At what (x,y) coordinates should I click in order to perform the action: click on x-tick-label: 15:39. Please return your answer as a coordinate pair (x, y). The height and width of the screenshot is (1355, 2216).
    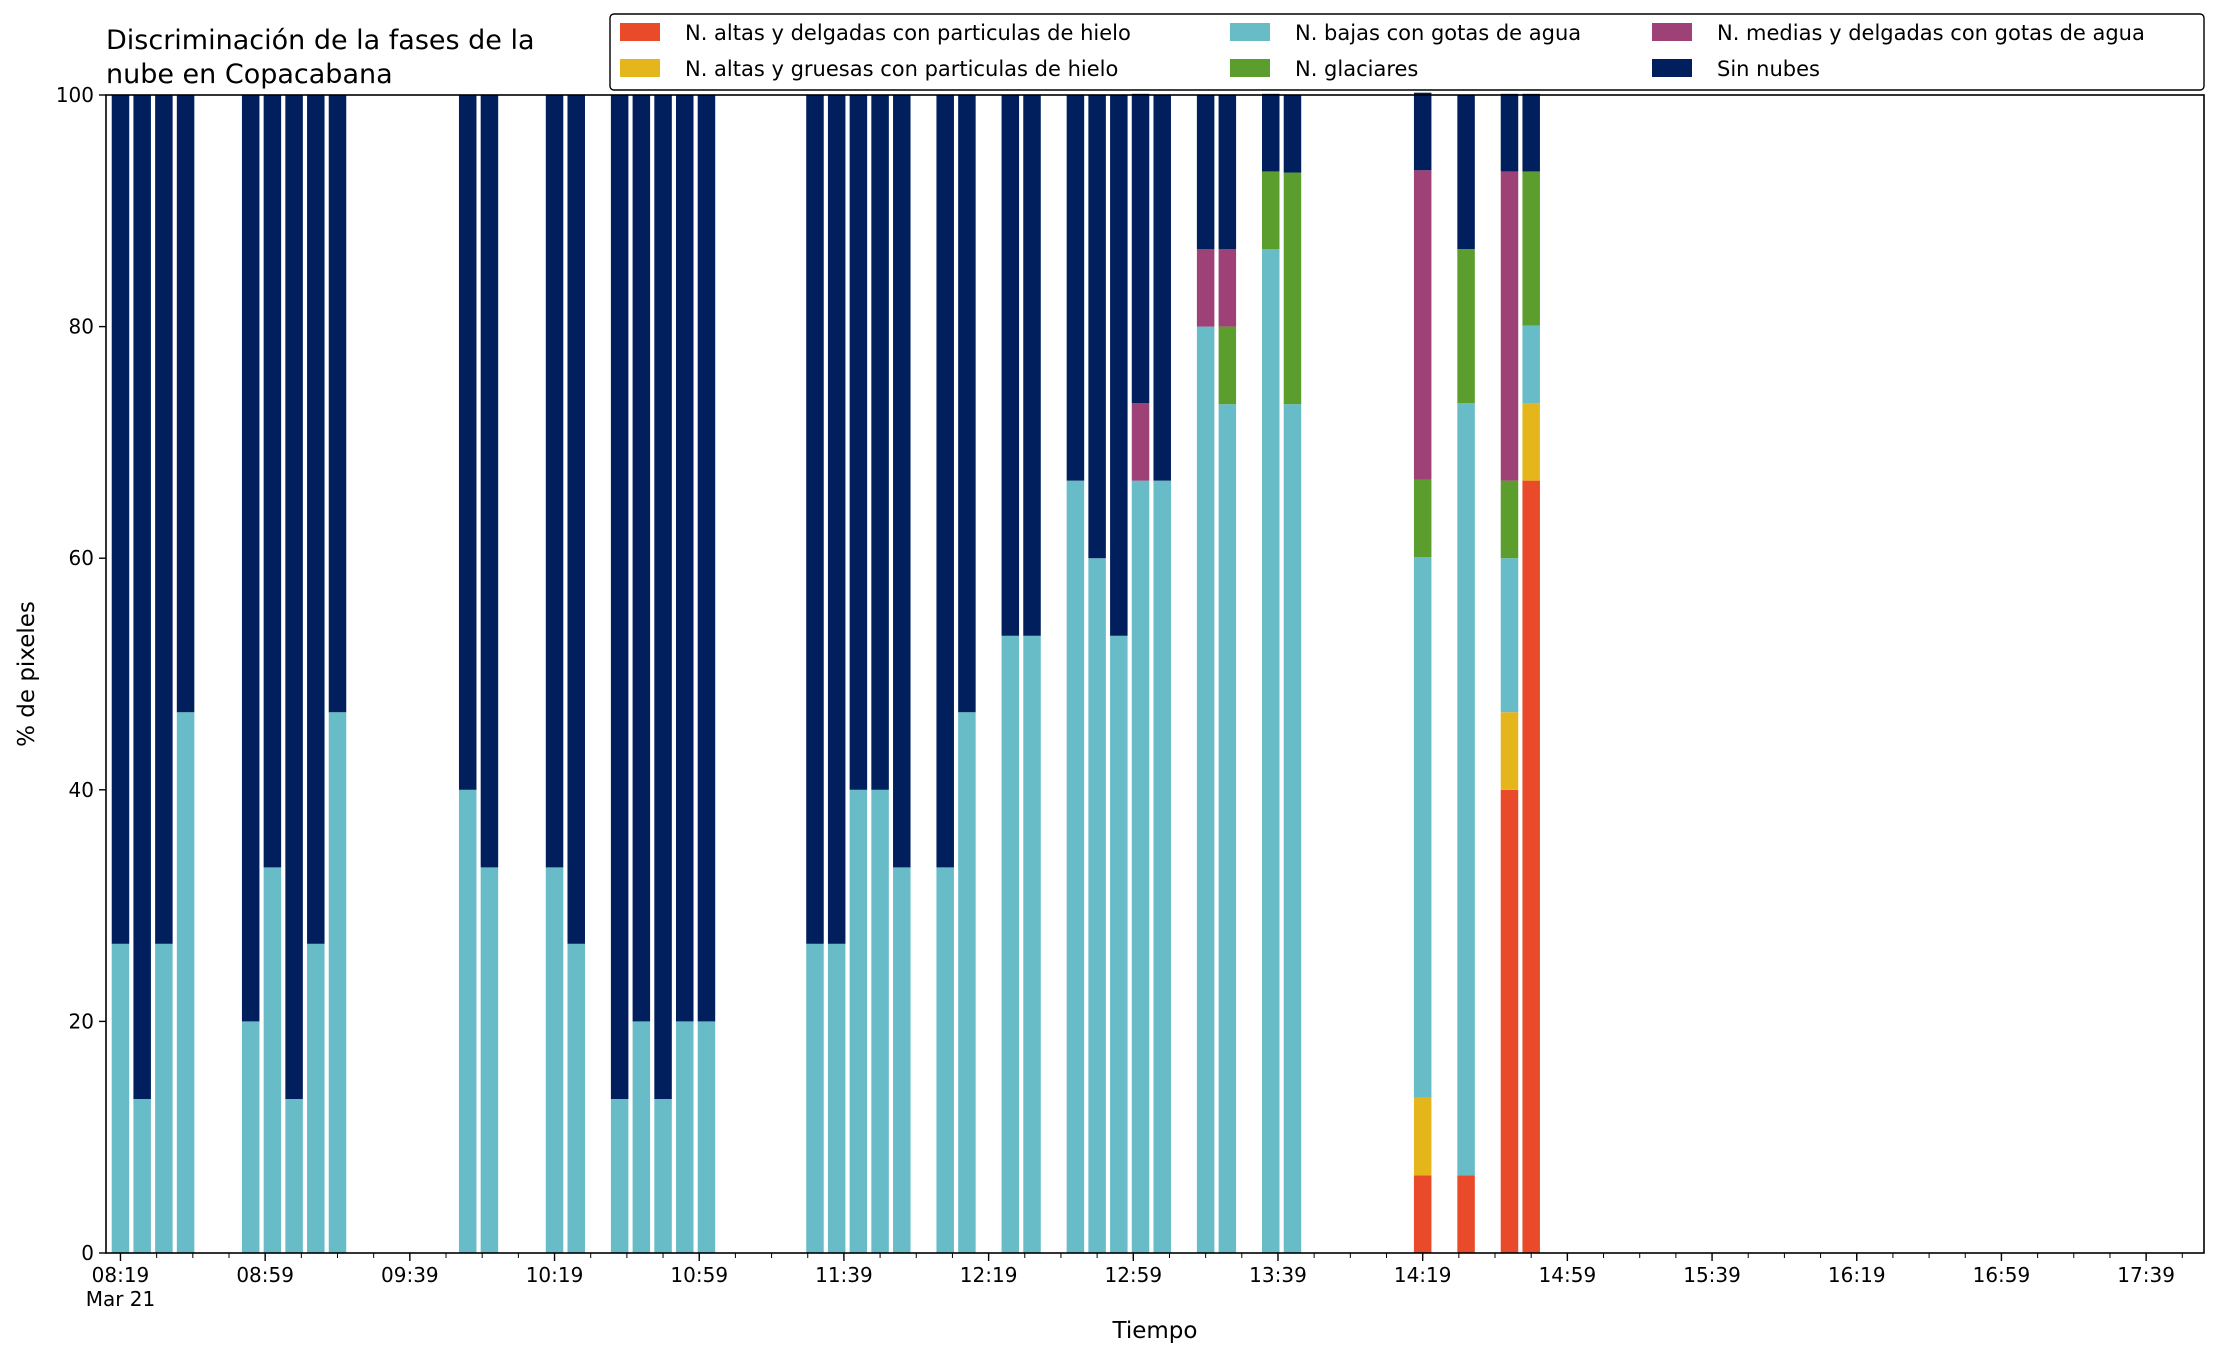
    Looking at the image, I should click on (1712, 1275).